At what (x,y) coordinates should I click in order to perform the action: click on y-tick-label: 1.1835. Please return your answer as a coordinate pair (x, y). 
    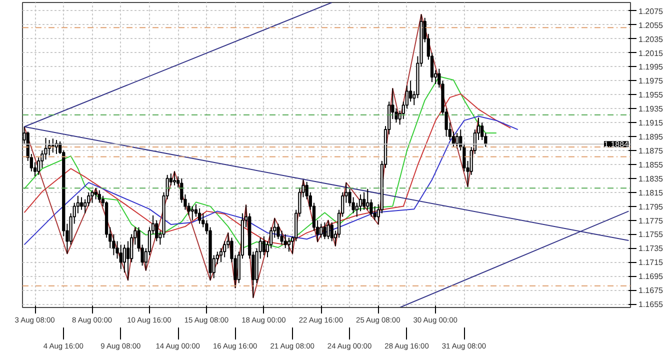
    Looking at the image, I should click on (651, 179).